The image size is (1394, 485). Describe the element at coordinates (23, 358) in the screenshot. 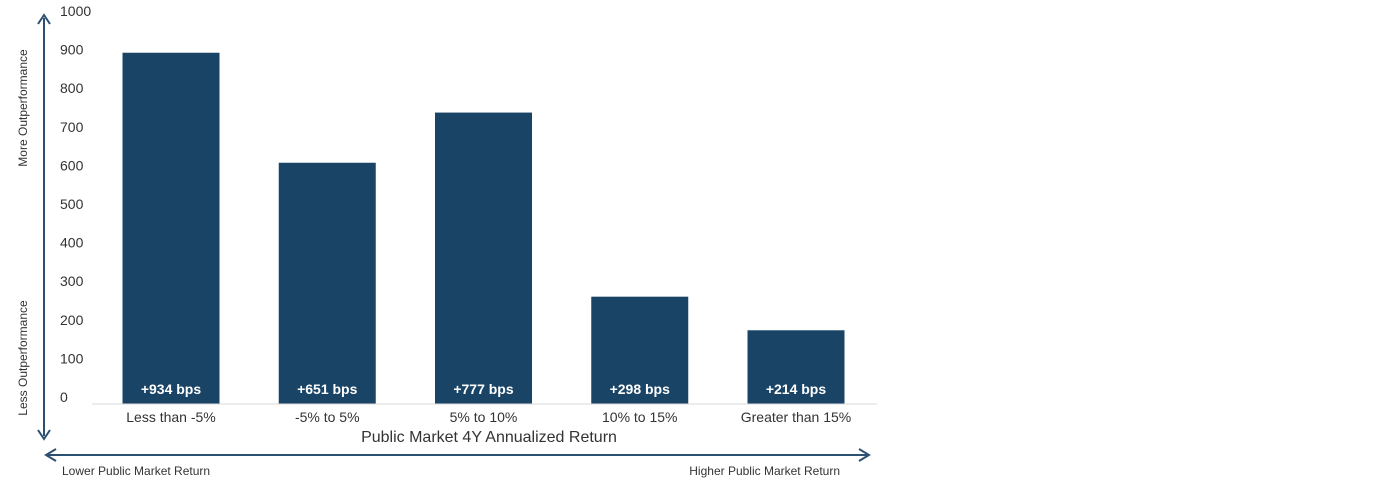

I see `y-label-bottom: Less Outperformance` at that location.